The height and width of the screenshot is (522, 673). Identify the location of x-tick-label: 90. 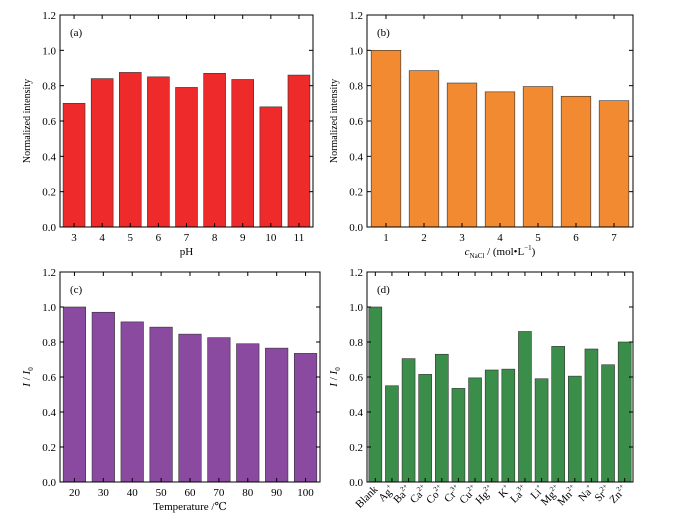
(277, 493).